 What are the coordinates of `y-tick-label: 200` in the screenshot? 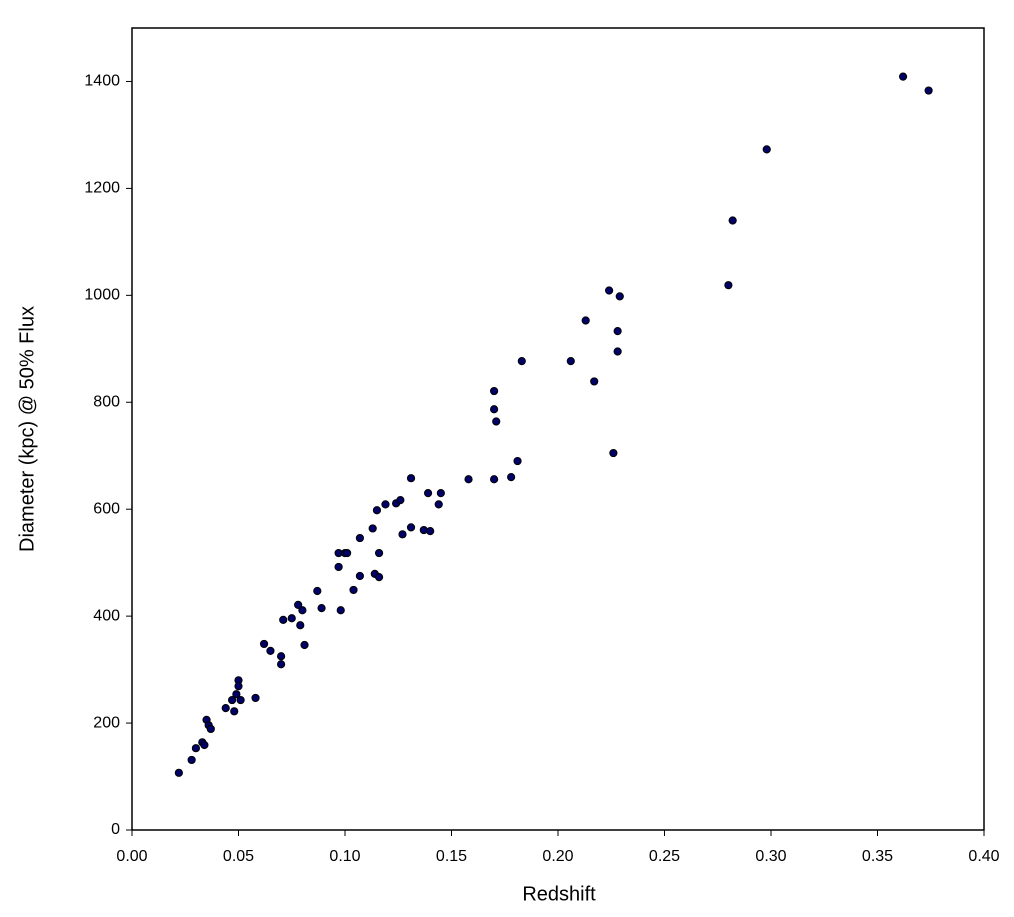 It's located at (106, 722).